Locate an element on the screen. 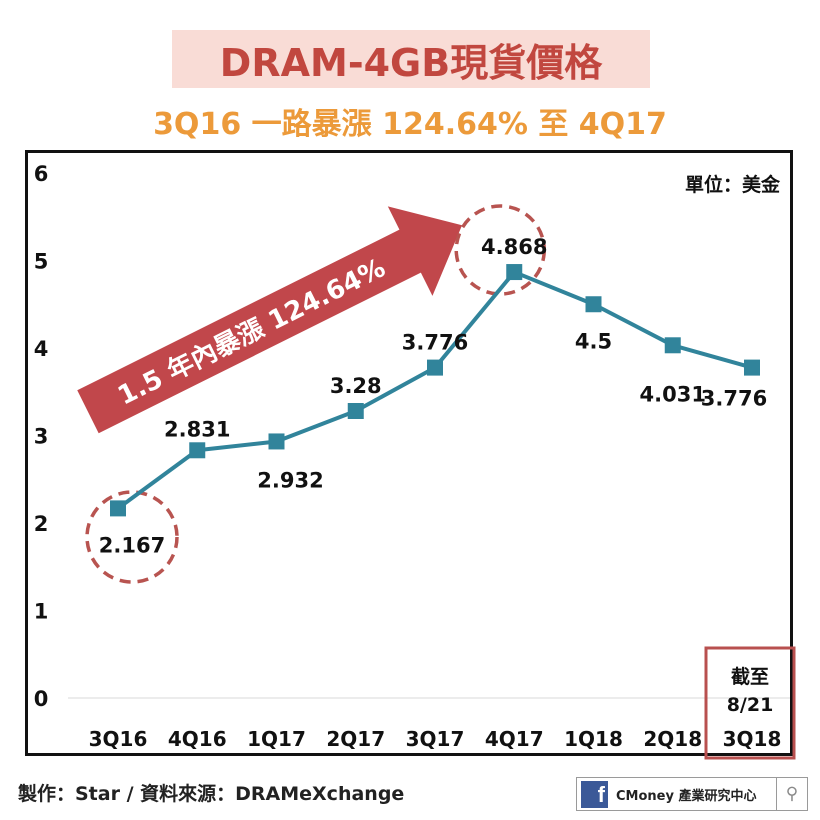 Image resolution: width=820 pixels, height=820 pixels. data-label: 4.031 is located at coordinates (673, 394).